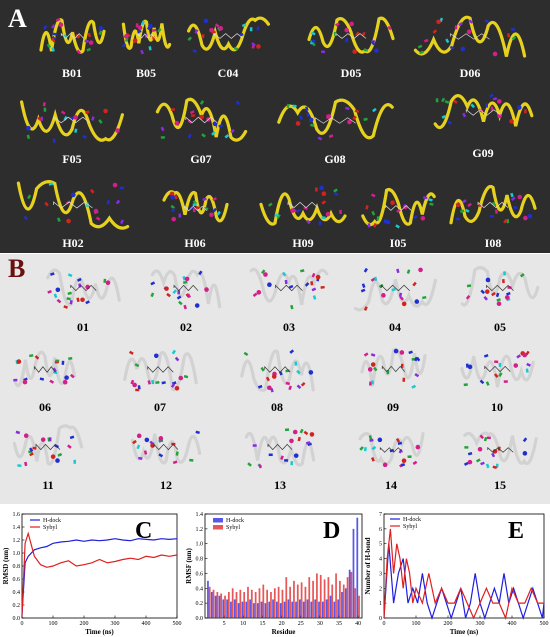 The image size is (550, 637). I want to click on rna-structure-b, so click(166, 447).